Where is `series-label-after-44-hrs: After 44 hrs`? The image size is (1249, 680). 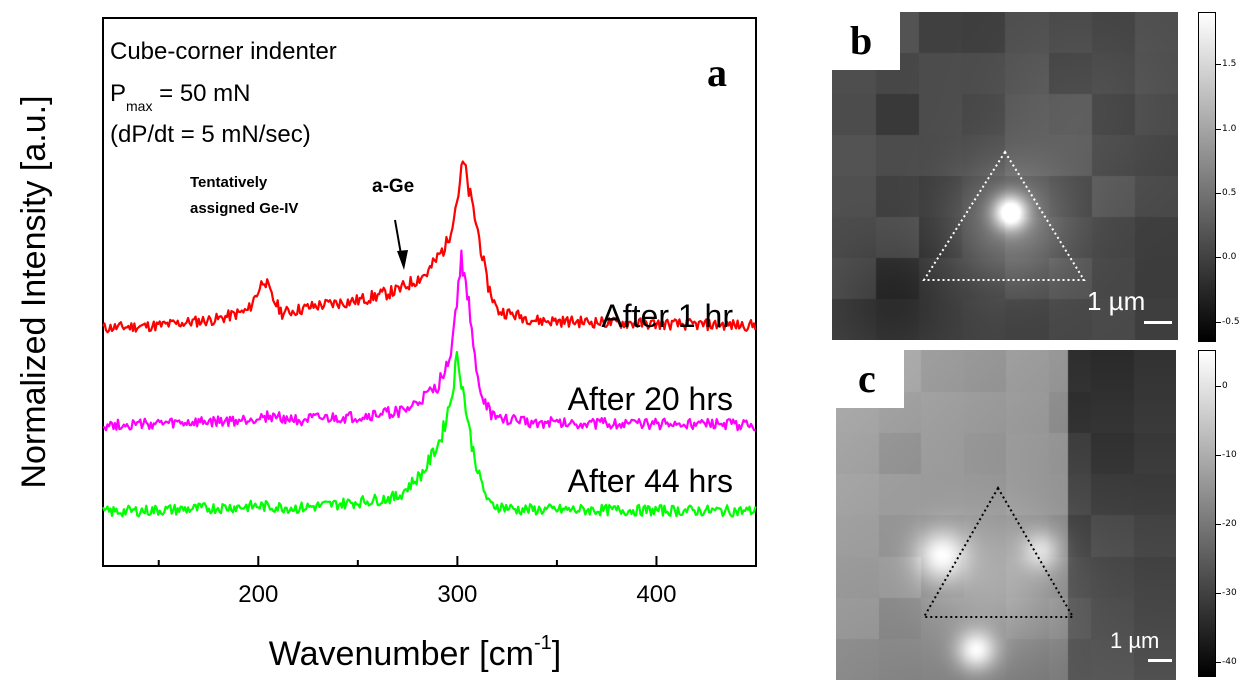 series-label-after-44-hrs: After 44 hrs is located at coordinates (650, 481).